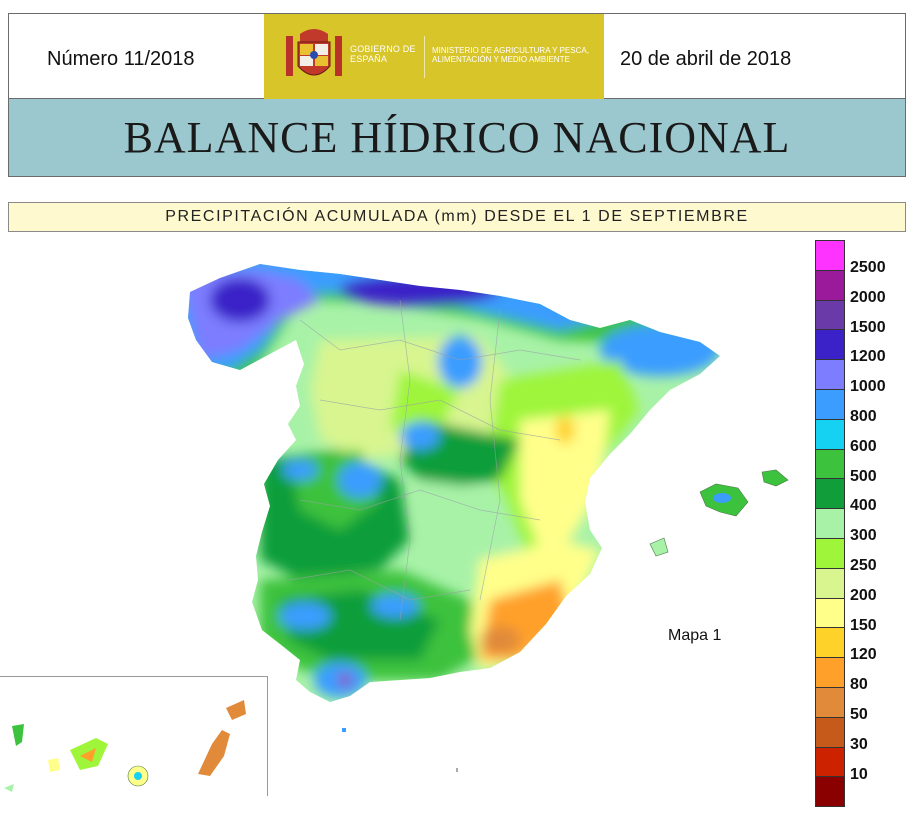 This screenshot has height=823, width=914. Describe the element at coordinates (868, 357) in the screenshot. I see `legend-value-label: 1200` at that location.